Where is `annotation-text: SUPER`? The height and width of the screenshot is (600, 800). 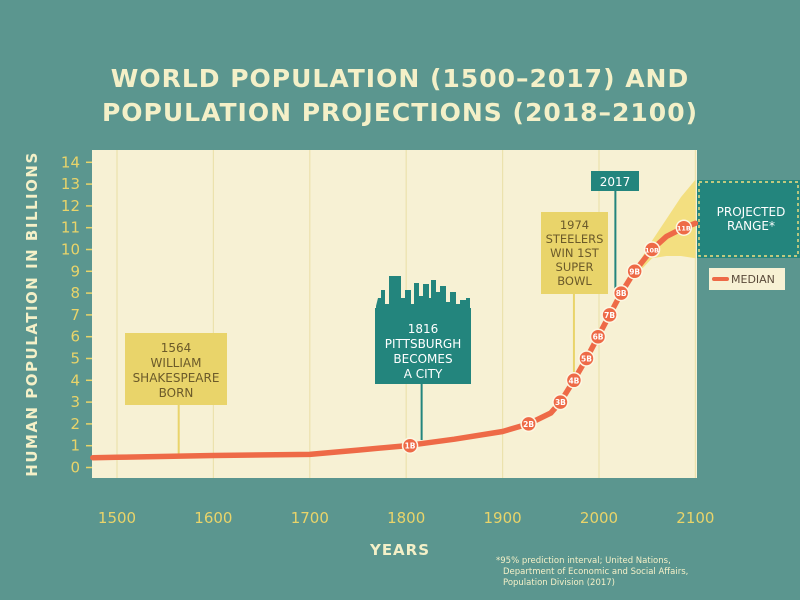 annotation-text: SUPER is located at coordinates (575, 267).